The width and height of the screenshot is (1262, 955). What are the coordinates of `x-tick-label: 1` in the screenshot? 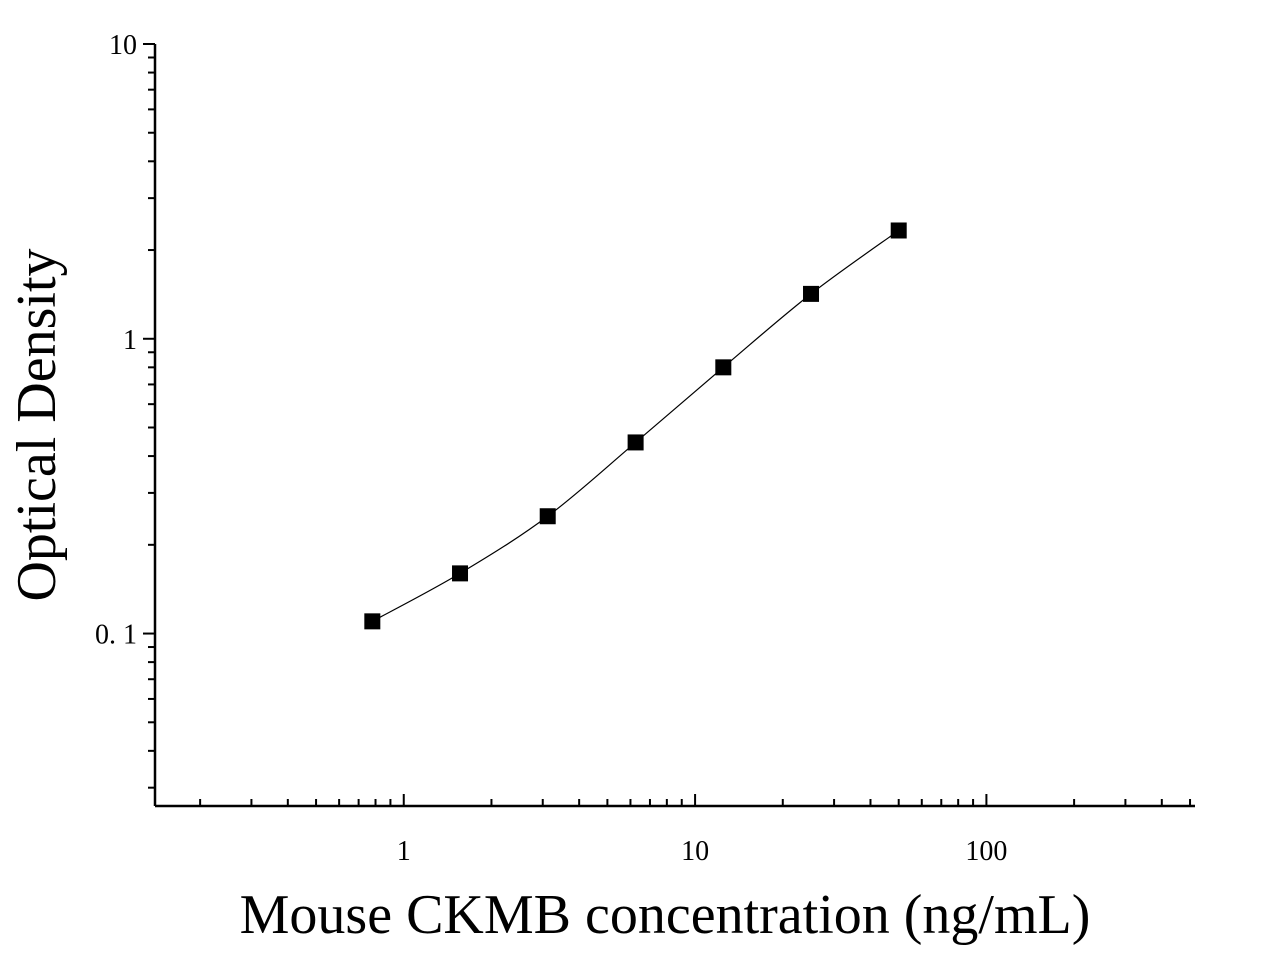 It's located at (404, 851).